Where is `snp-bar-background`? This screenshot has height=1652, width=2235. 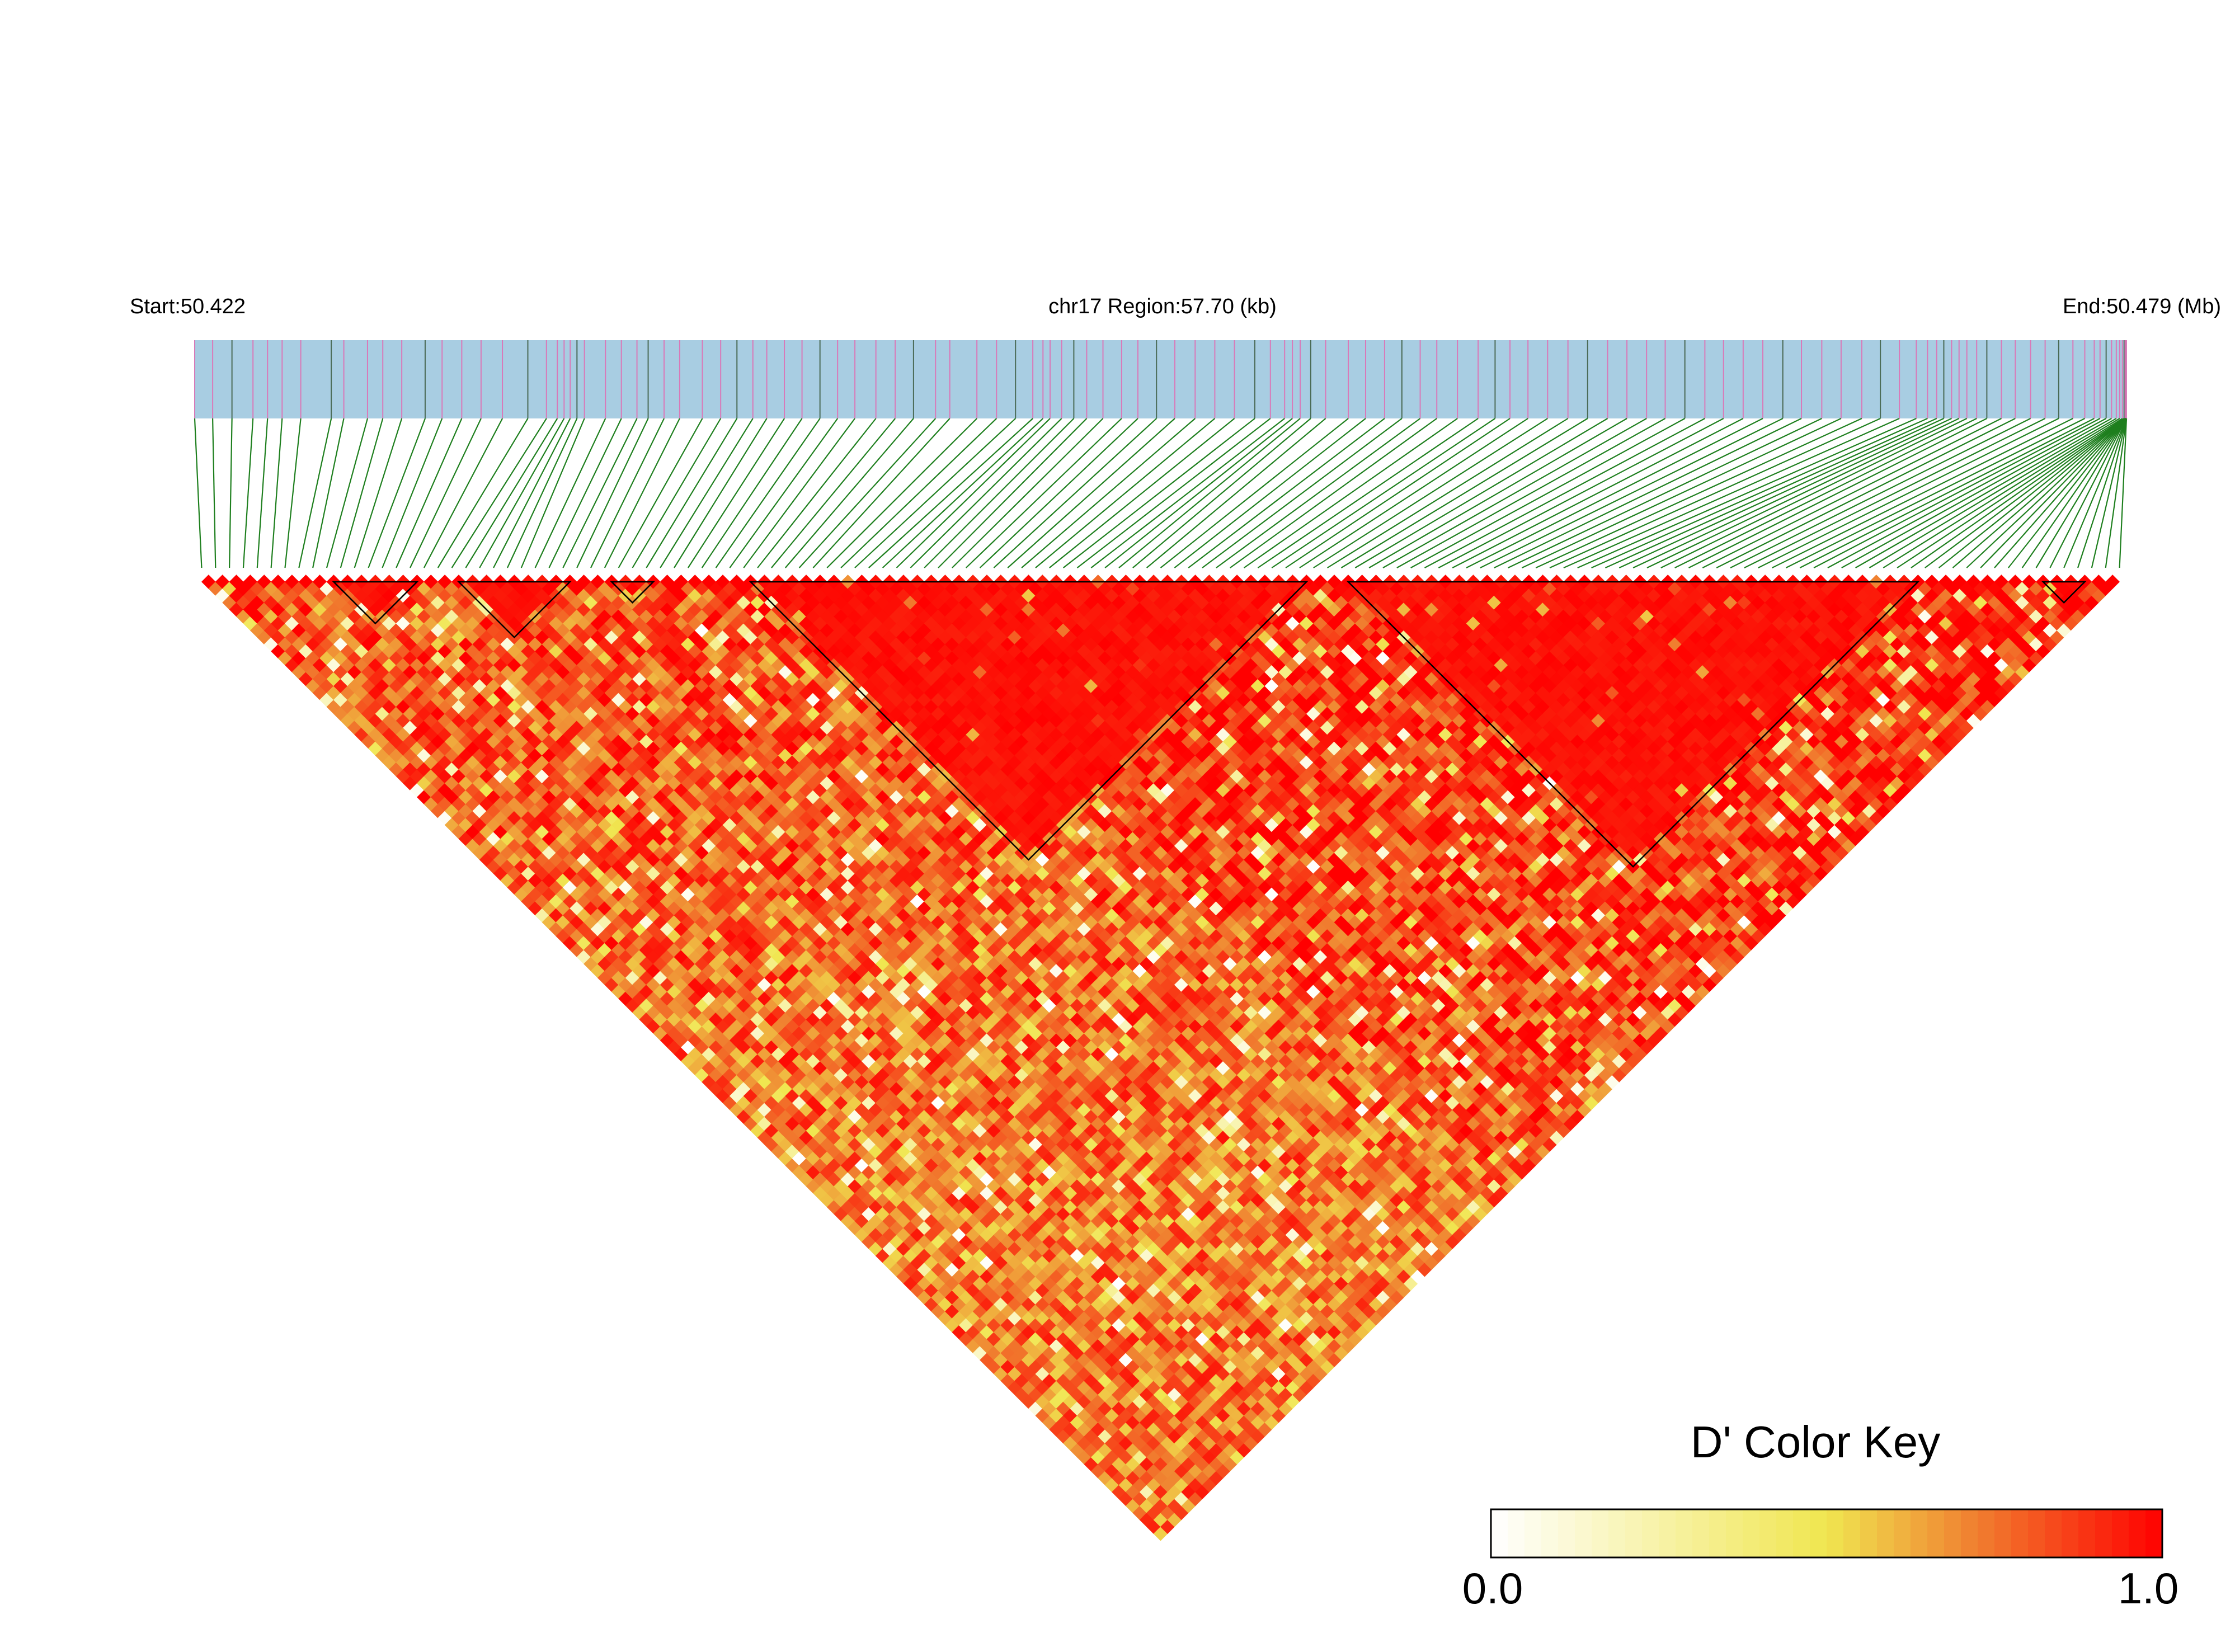 snp-bar-background is located at coordinates (1160, 379).